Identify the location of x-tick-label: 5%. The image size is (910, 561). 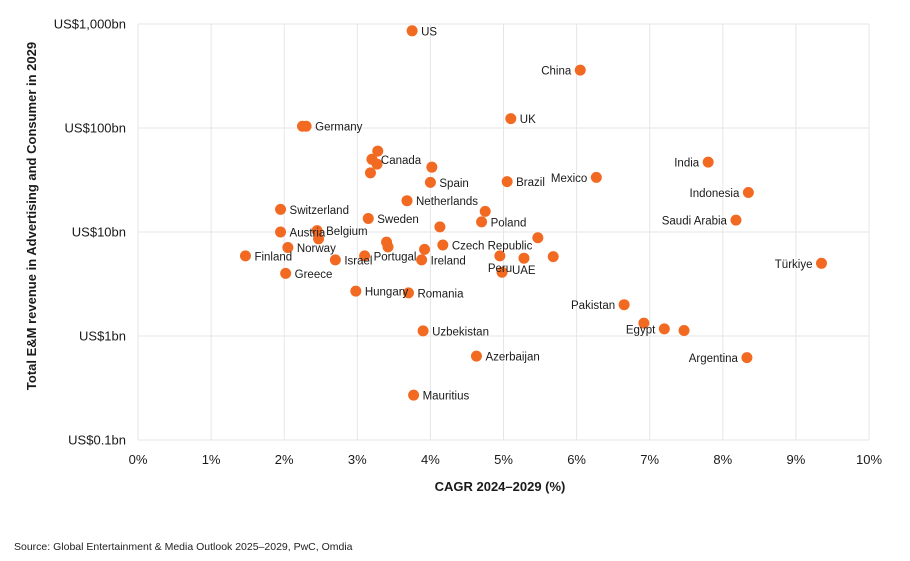
(503, 459).